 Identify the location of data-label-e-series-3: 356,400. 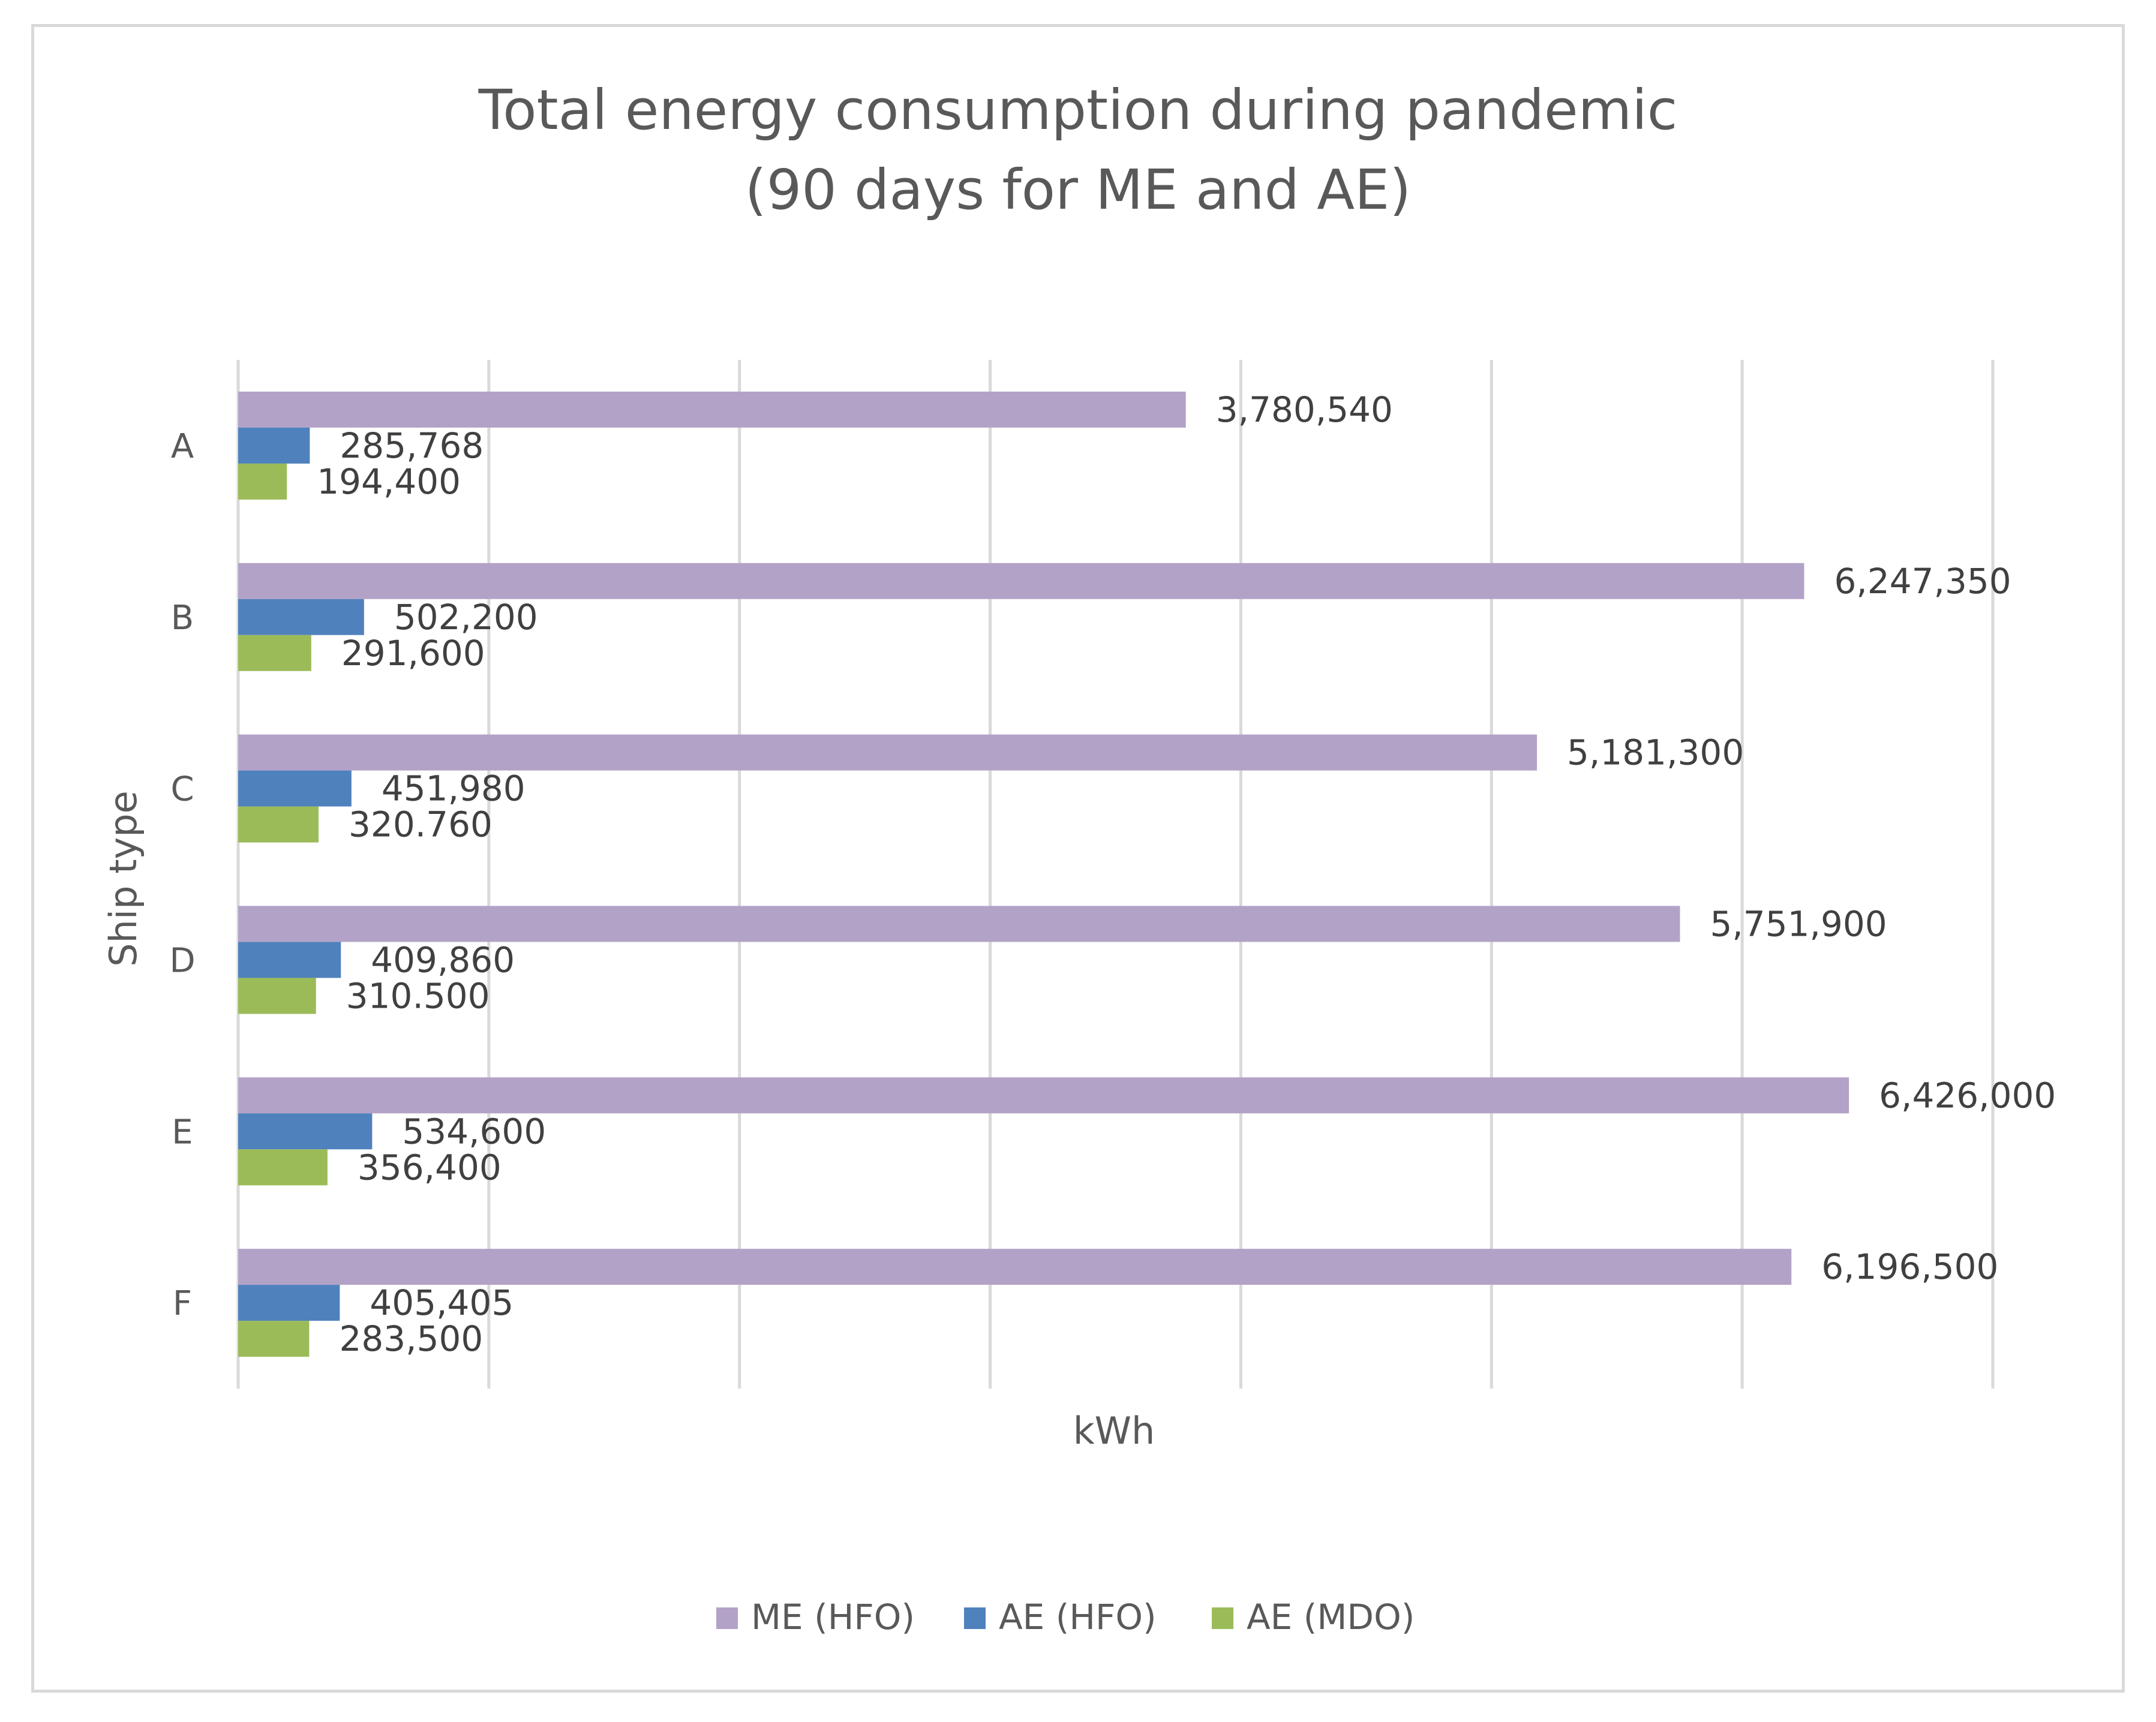
(430, 1167).